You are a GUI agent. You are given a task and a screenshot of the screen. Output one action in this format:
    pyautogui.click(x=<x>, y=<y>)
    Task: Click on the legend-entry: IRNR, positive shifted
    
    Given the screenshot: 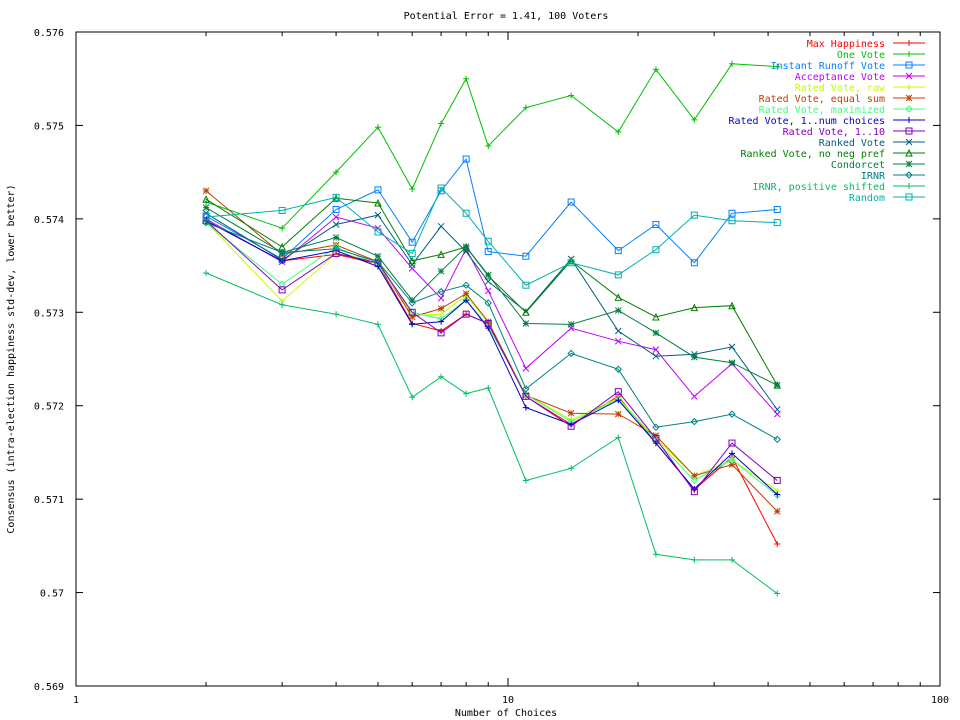 What is the action you would take?
    pyautogui.click(x=839, y=187)
    